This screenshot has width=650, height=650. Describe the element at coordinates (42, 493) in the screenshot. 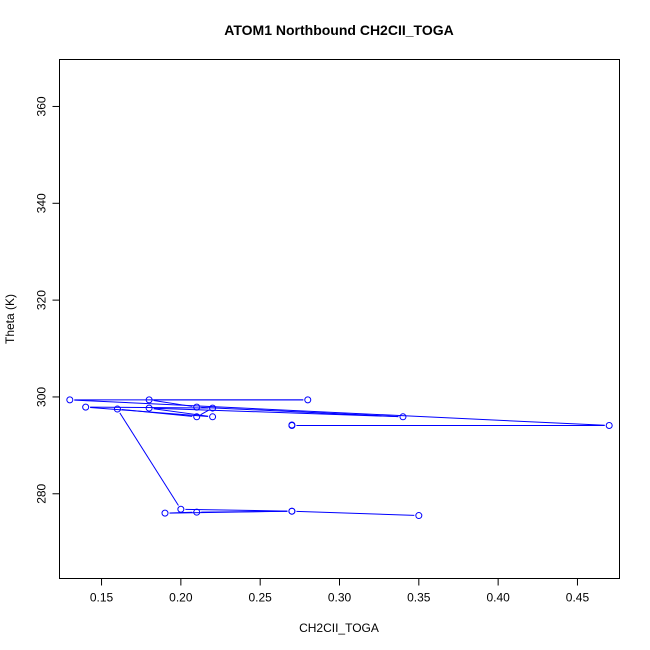

I see `y-tick-label: 280` at that location.